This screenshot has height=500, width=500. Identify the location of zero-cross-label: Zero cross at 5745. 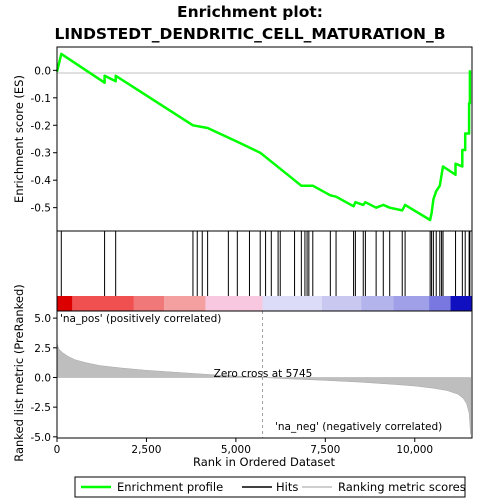
(263, 374).